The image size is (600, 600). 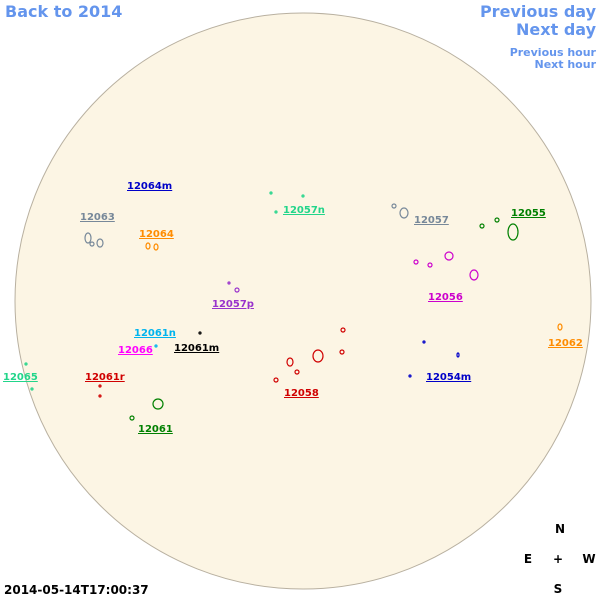 What do you see at coordinates (155, 429) in the screenshot?
I see `region-label: 12061` at bounding box center [155, 429].